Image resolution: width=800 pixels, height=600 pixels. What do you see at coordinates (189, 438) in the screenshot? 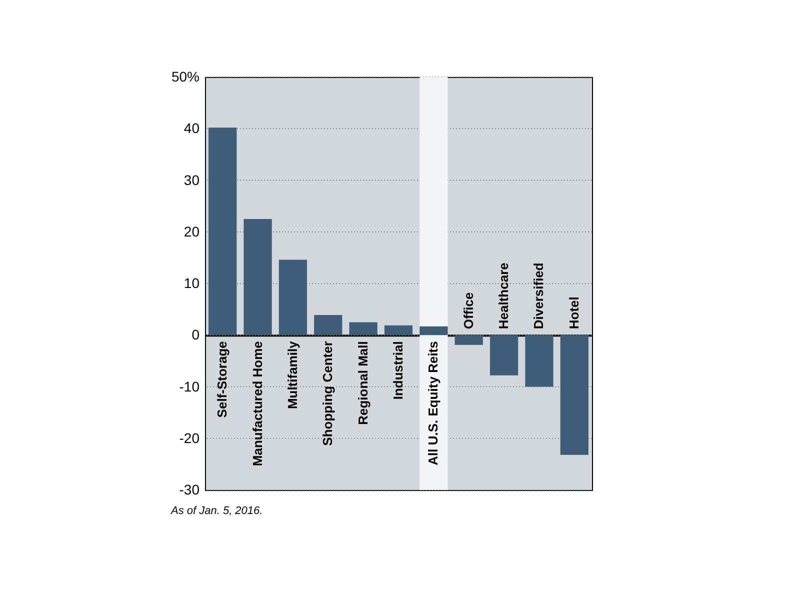
I see `y-tick-label: -20` at bounding box center [189, 438].